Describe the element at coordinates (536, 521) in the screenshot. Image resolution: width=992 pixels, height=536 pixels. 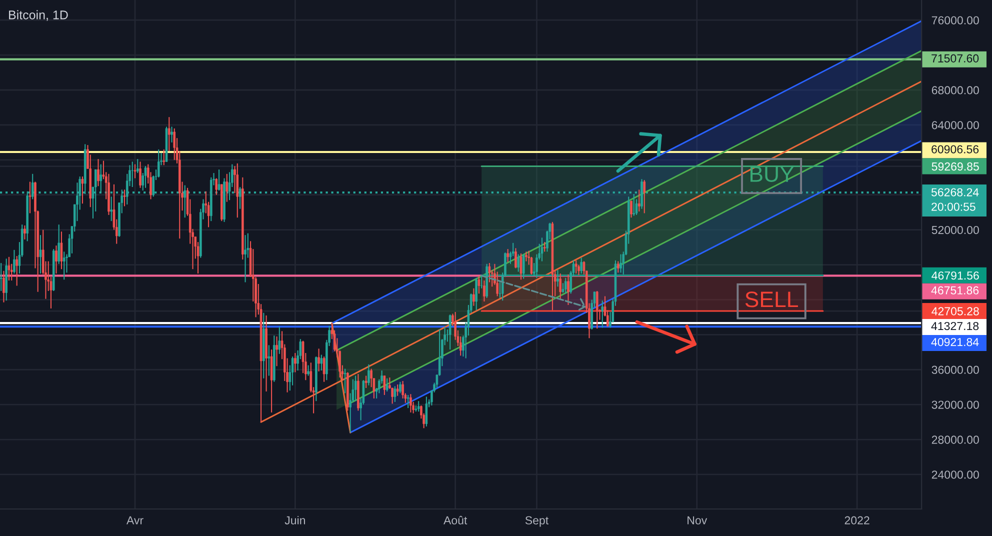
I see `x-tick-label: Sept` at that location.